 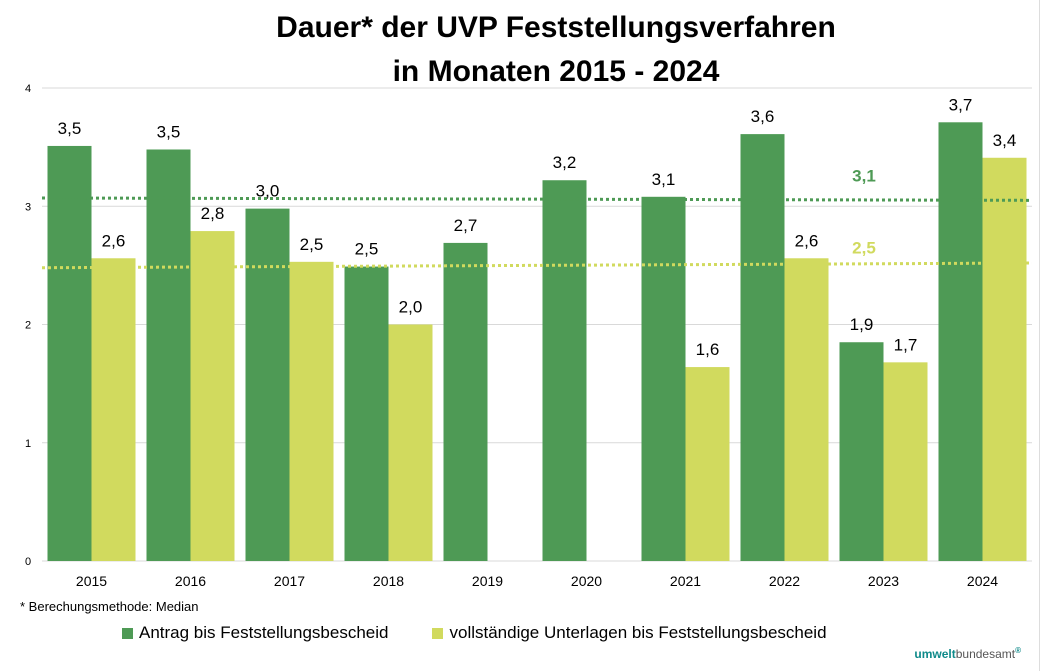 What do you see at coordinates (763, 116) in the screenshot?
I see `data-label: 3,6` at bounding box center [763, 116].